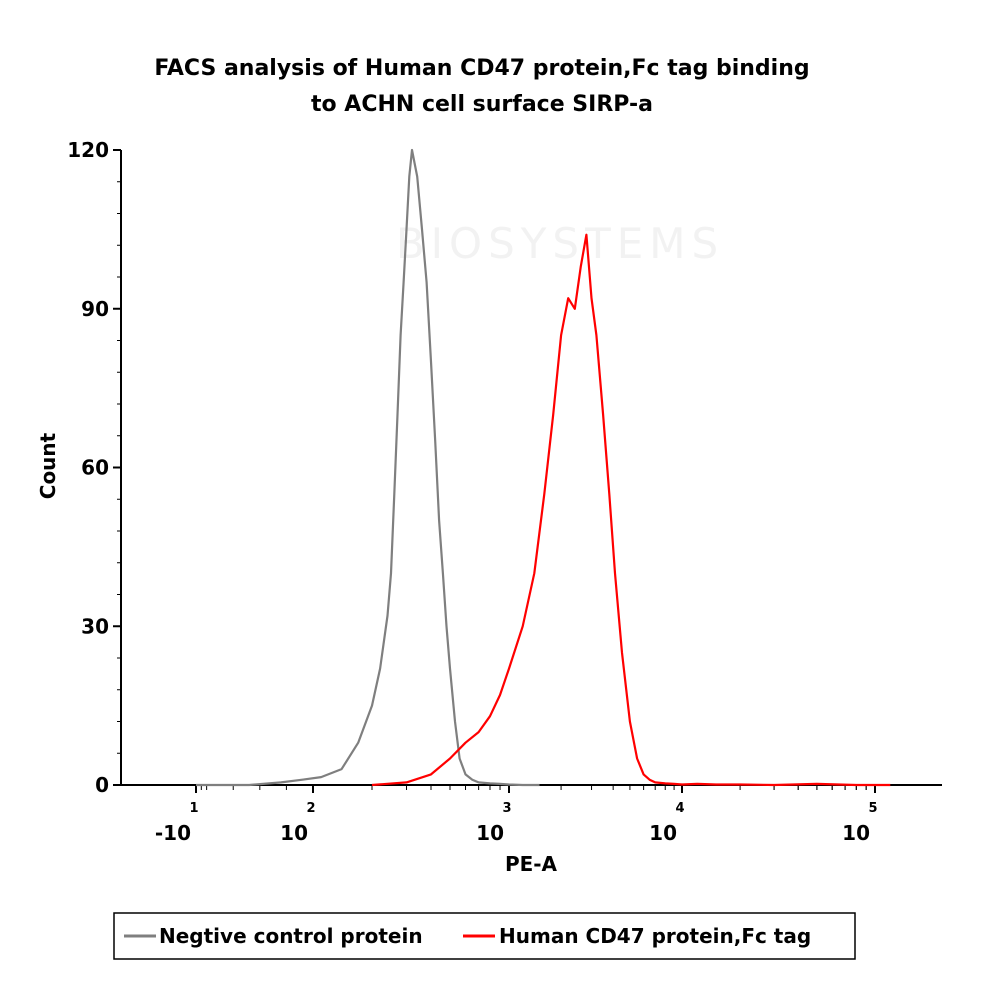  I want to click on x-tick-label: -10, so click(173, 833).